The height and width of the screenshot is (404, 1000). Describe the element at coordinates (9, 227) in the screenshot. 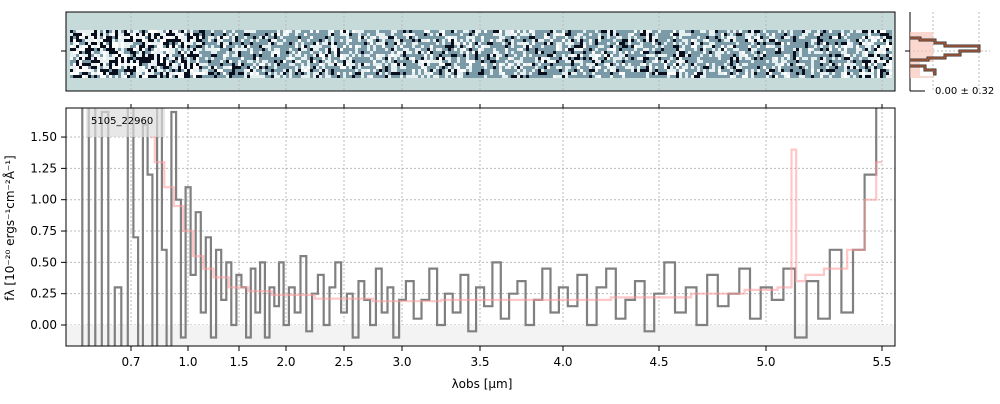

I see `y-axis-label: fλ [10⁻²⁰ ergs⁻¹cm⁻²Å⁻¹]` at that location.